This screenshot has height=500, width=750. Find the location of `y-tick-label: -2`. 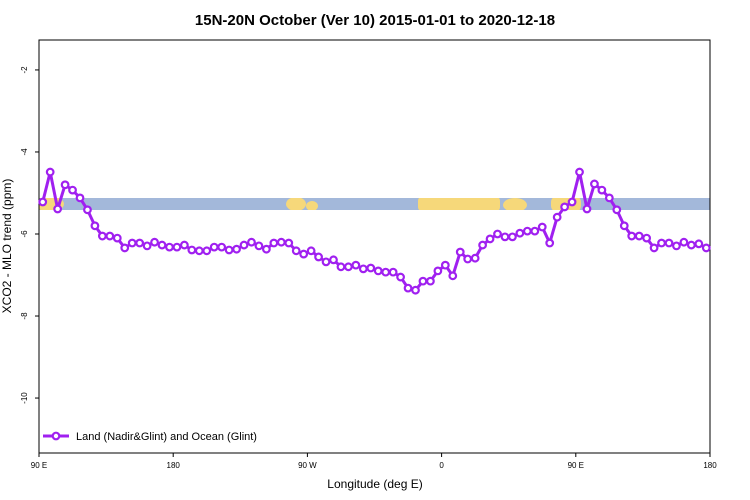

y-tick-label: -2 is located at coordinates (24, 70).